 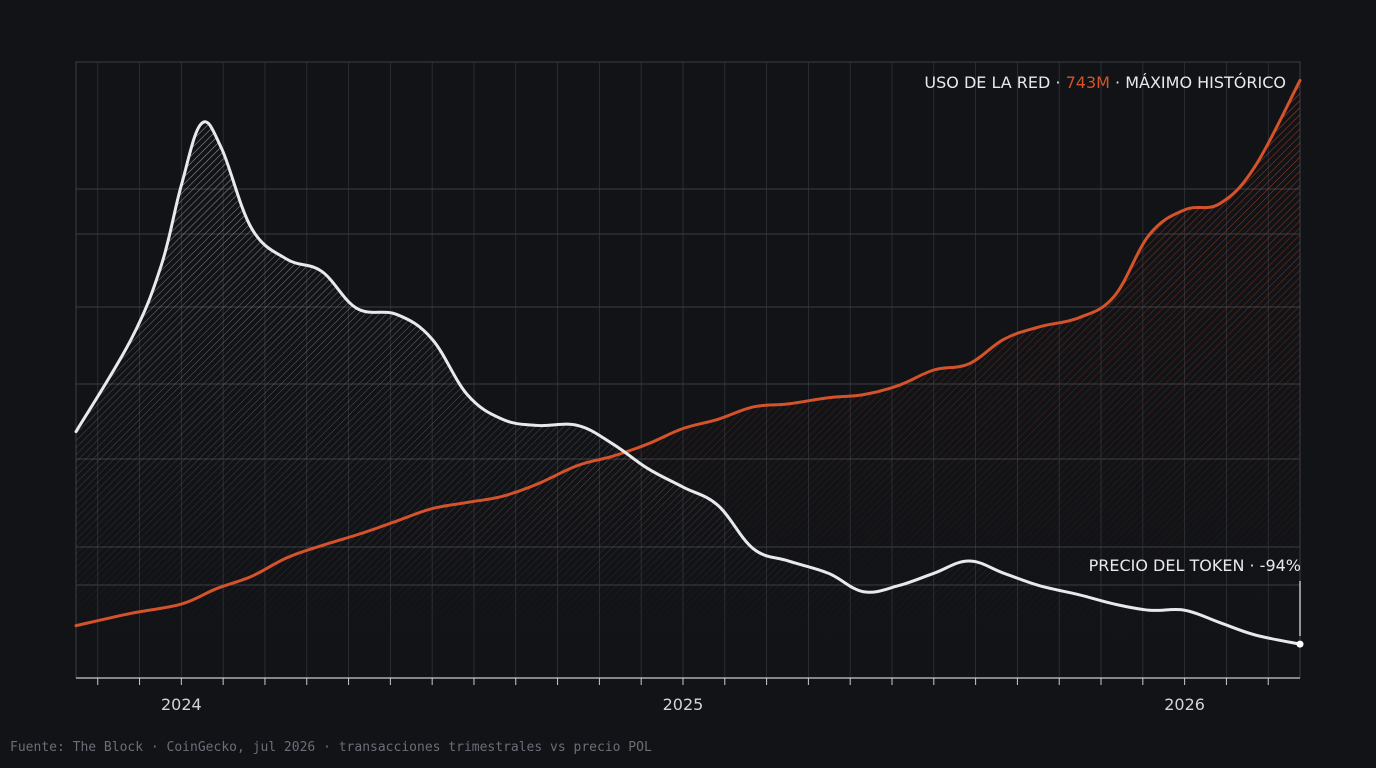 What do you see at coordinates (1300, 644) in the screenshot?
I see `token-price-endpoint` at bounding box center [1300, 644].